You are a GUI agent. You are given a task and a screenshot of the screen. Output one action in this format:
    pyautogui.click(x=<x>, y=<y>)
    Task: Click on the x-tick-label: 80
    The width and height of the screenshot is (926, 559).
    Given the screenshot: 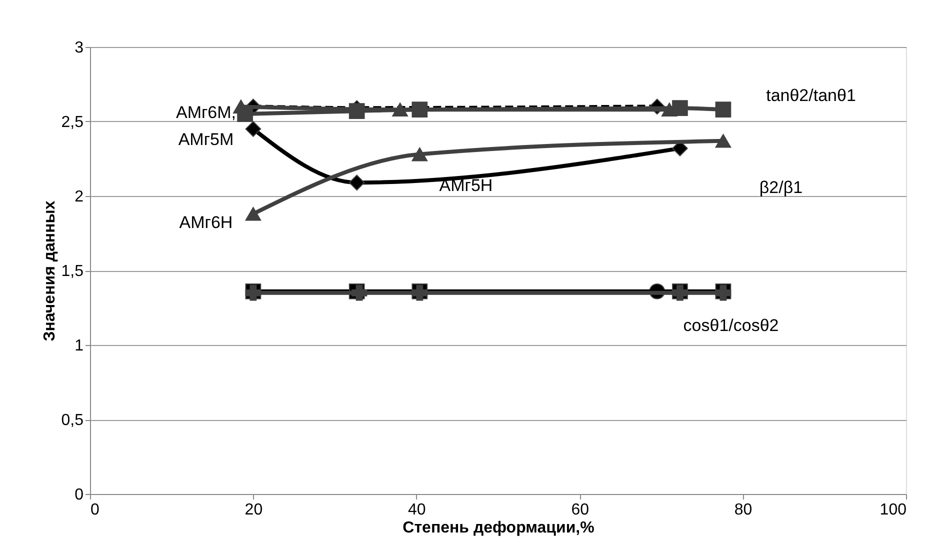 What is the action you would take?
    pyautogui.click(x=743, y=510)
    